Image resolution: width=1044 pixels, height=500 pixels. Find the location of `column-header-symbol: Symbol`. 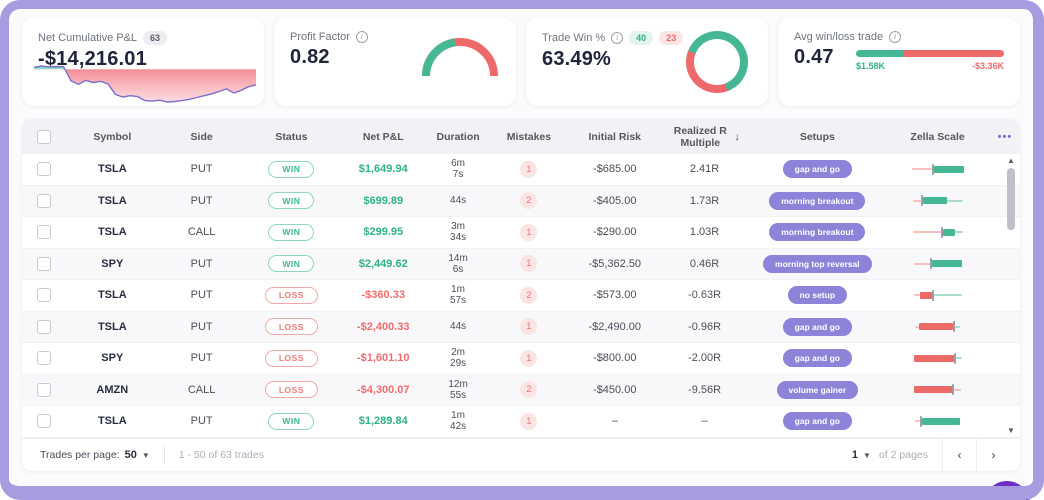

column-header-symbol: Symbol is located at coordinates (112, 136).